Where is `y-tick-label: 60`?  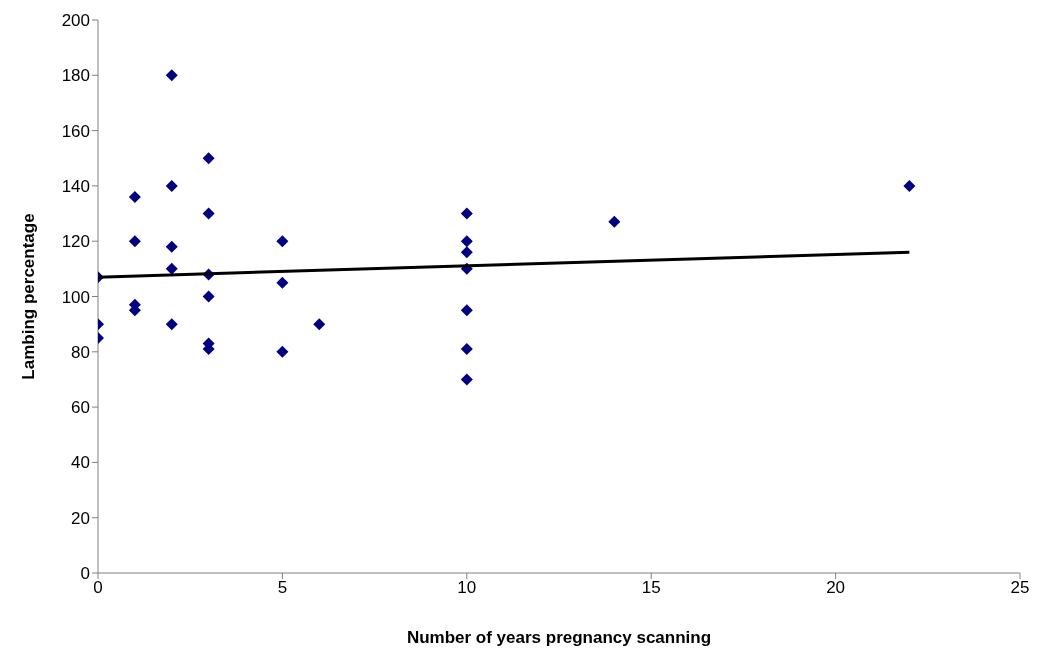 y-tick-label: 60 is located at coordinates (80, 408).